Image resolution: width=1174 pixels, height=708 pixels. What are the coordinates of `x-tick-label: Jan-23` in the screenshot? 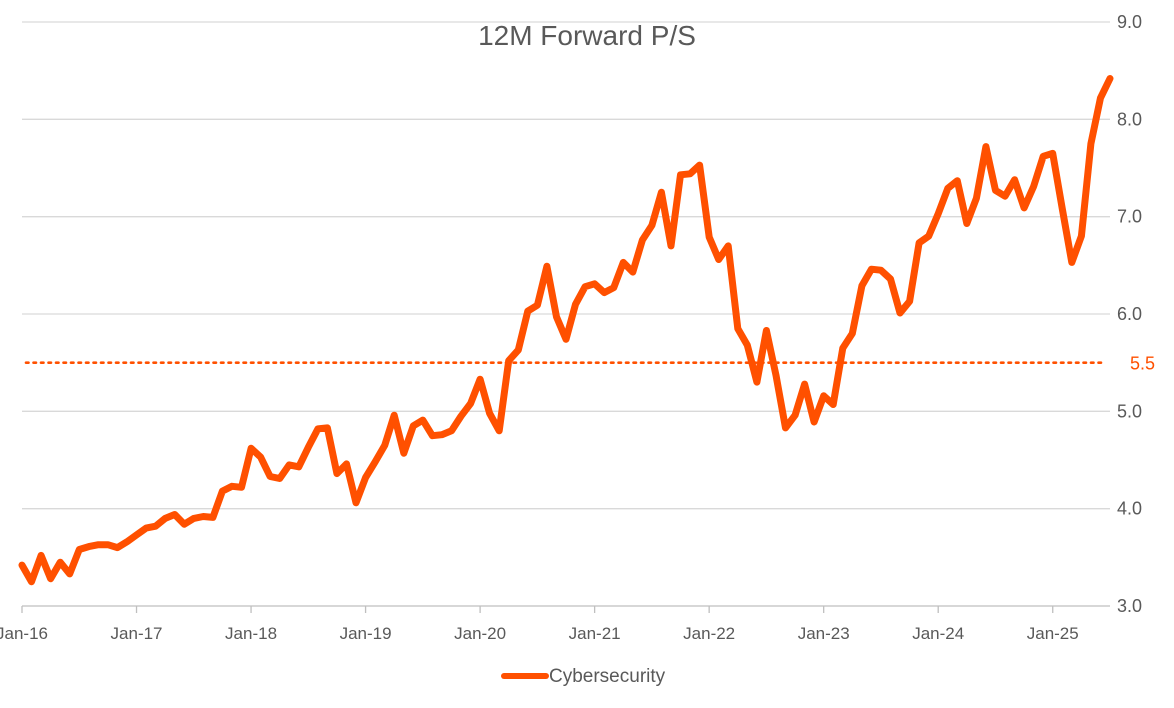 It's located at (824, 633).